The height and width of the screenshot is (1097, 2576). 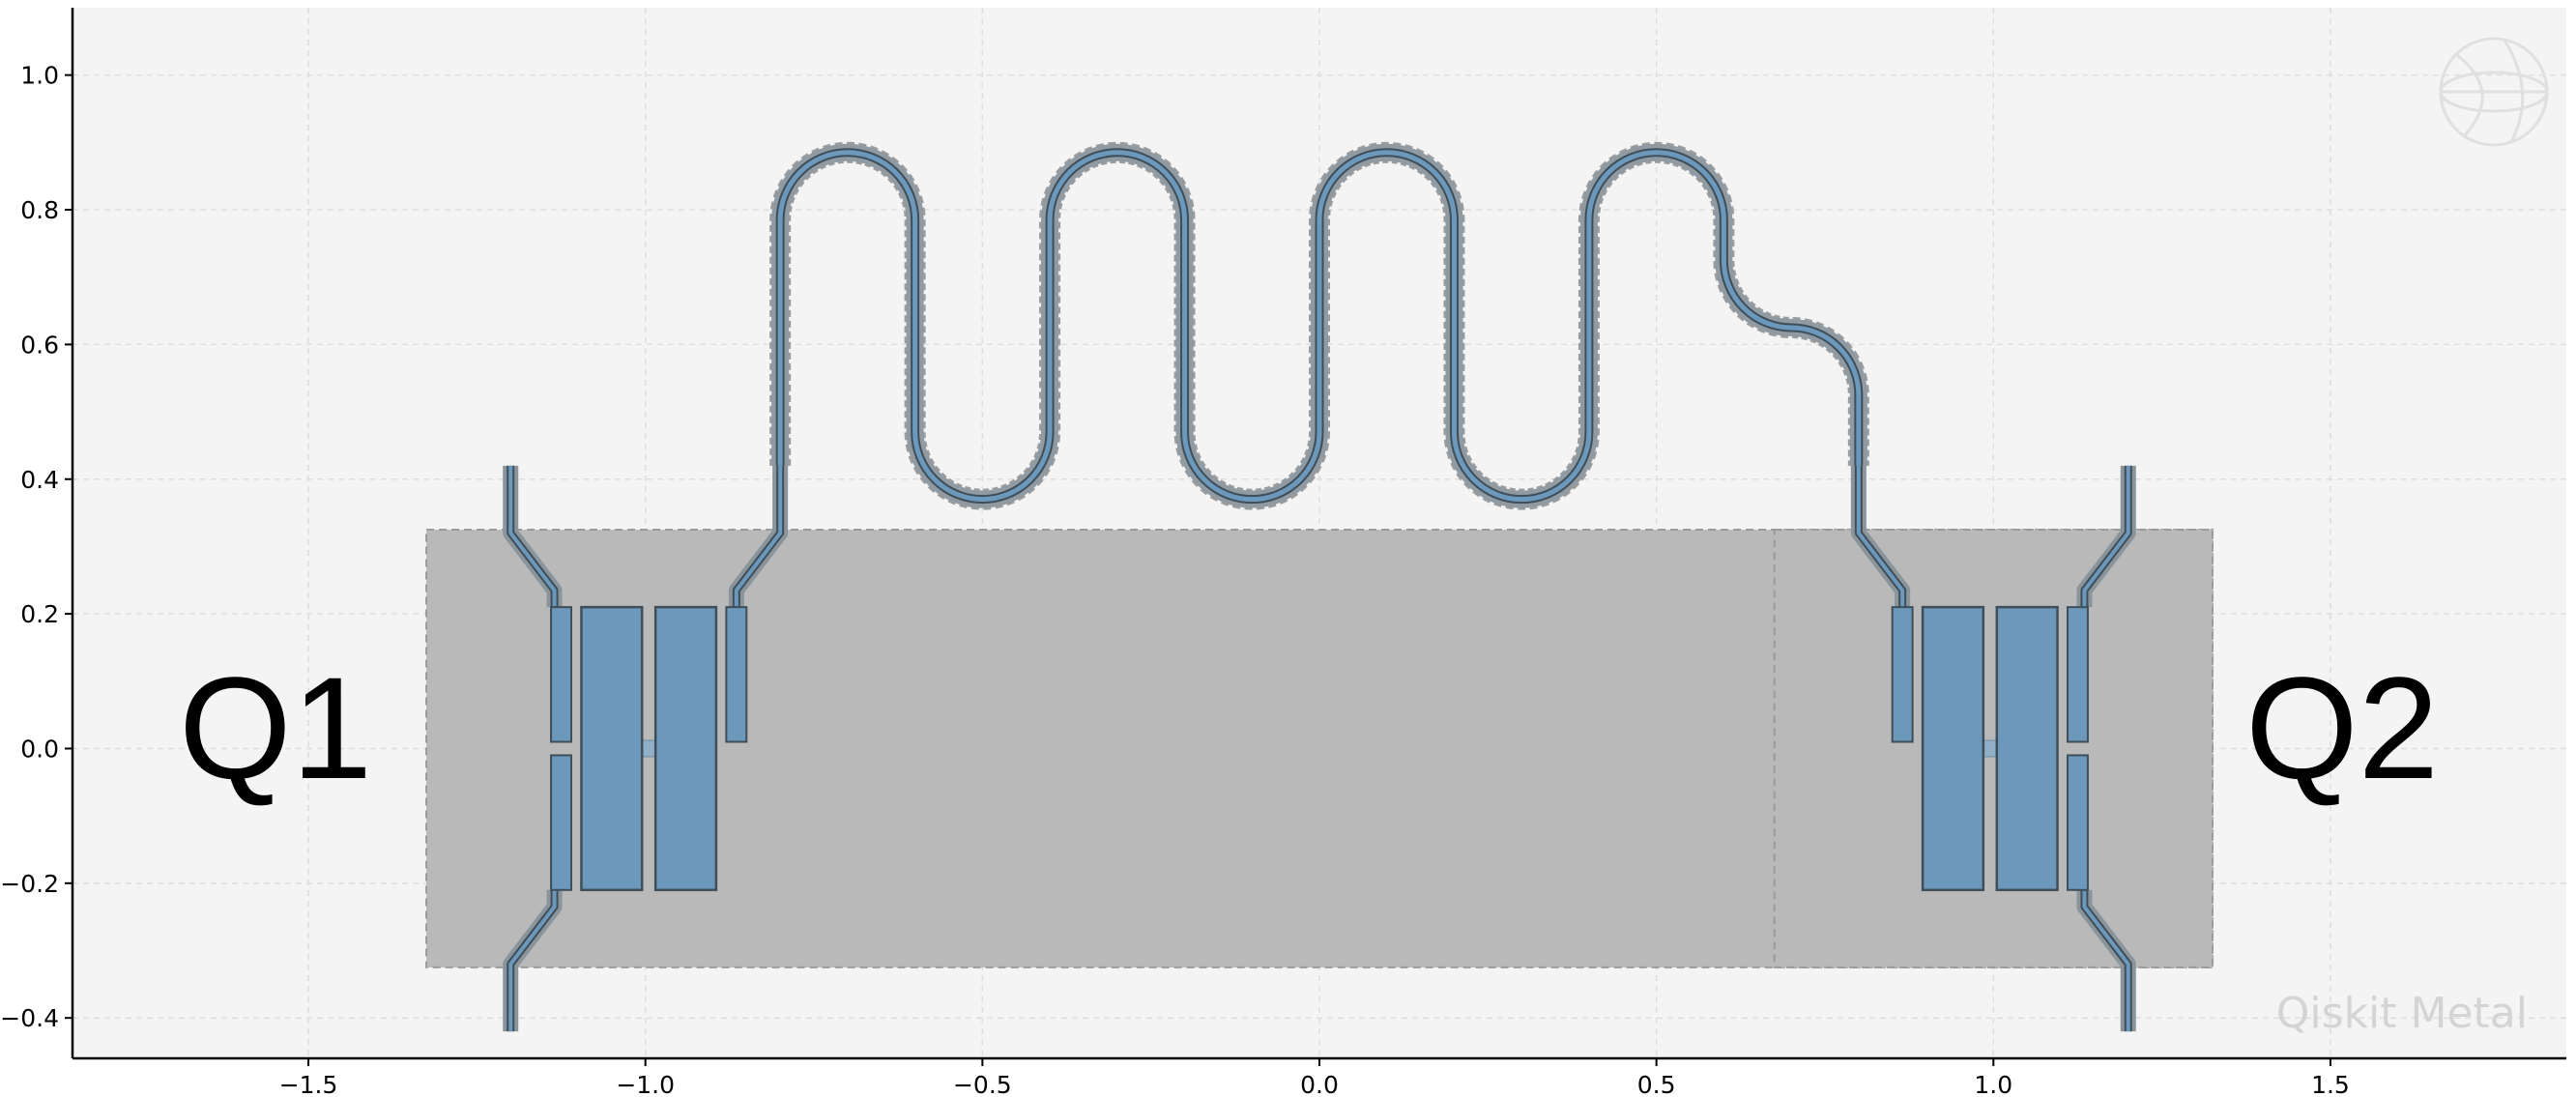 I want to click on x-tick-label: −1.5, so click(x=308, y=1084).